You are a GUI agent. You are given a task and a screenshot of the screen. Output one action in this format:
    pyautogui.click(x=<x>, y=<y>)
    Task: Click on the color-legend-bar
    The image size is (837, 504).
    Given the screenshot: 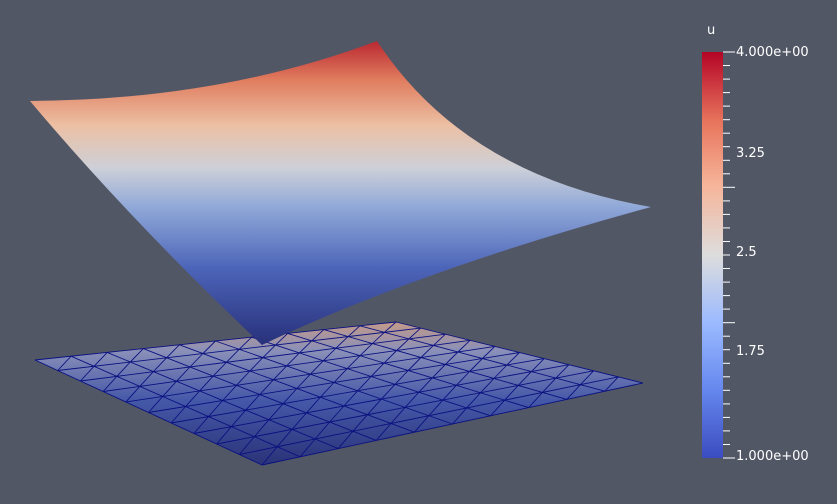 What is the action you would take?
    pyautogui.click(x=712, y=255)
    